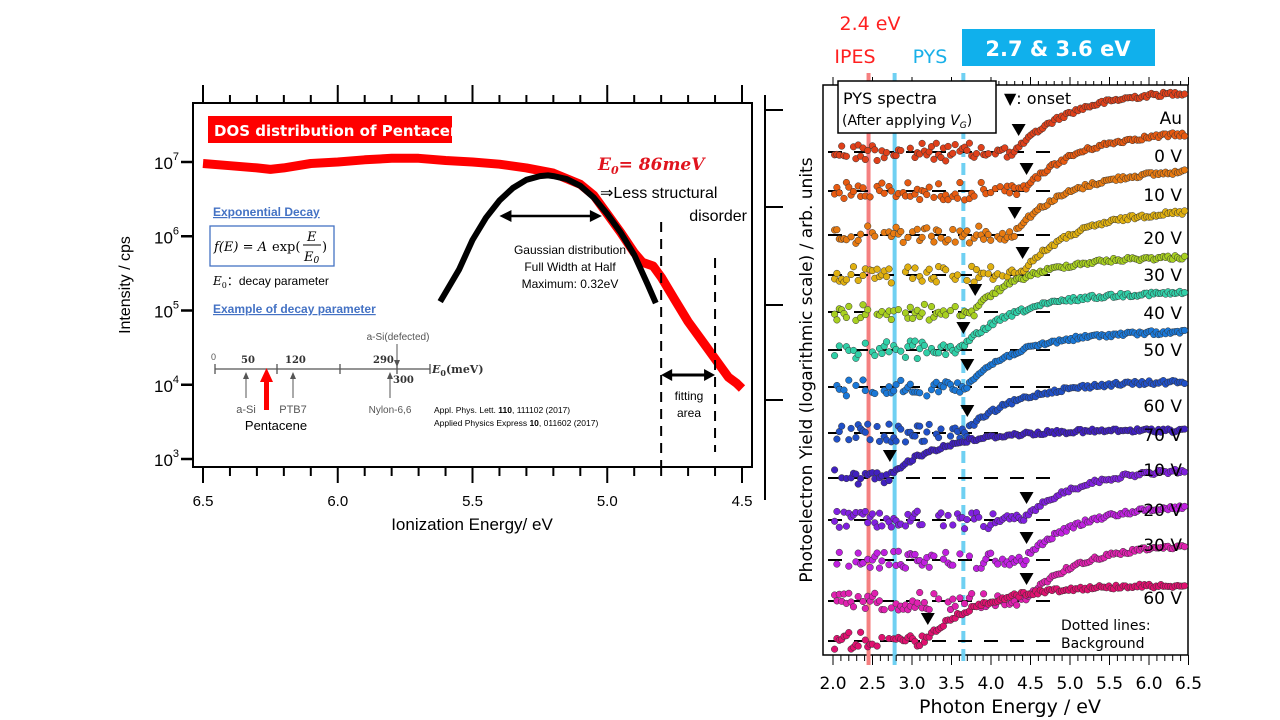 This screenshot has width=1280, height=720. Describe the element at coordinates (266, 389) in the screenshot. I see `pentacene-arrow-icon` at that location.